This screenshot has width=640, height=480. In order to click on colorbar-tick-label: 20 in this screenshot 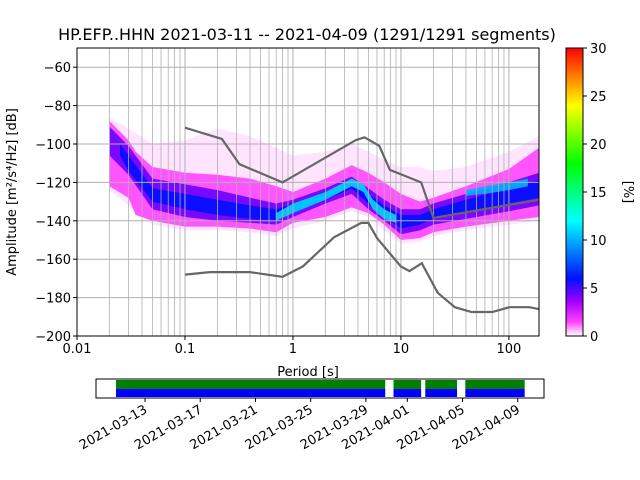, I will do `click(598, 145)`.